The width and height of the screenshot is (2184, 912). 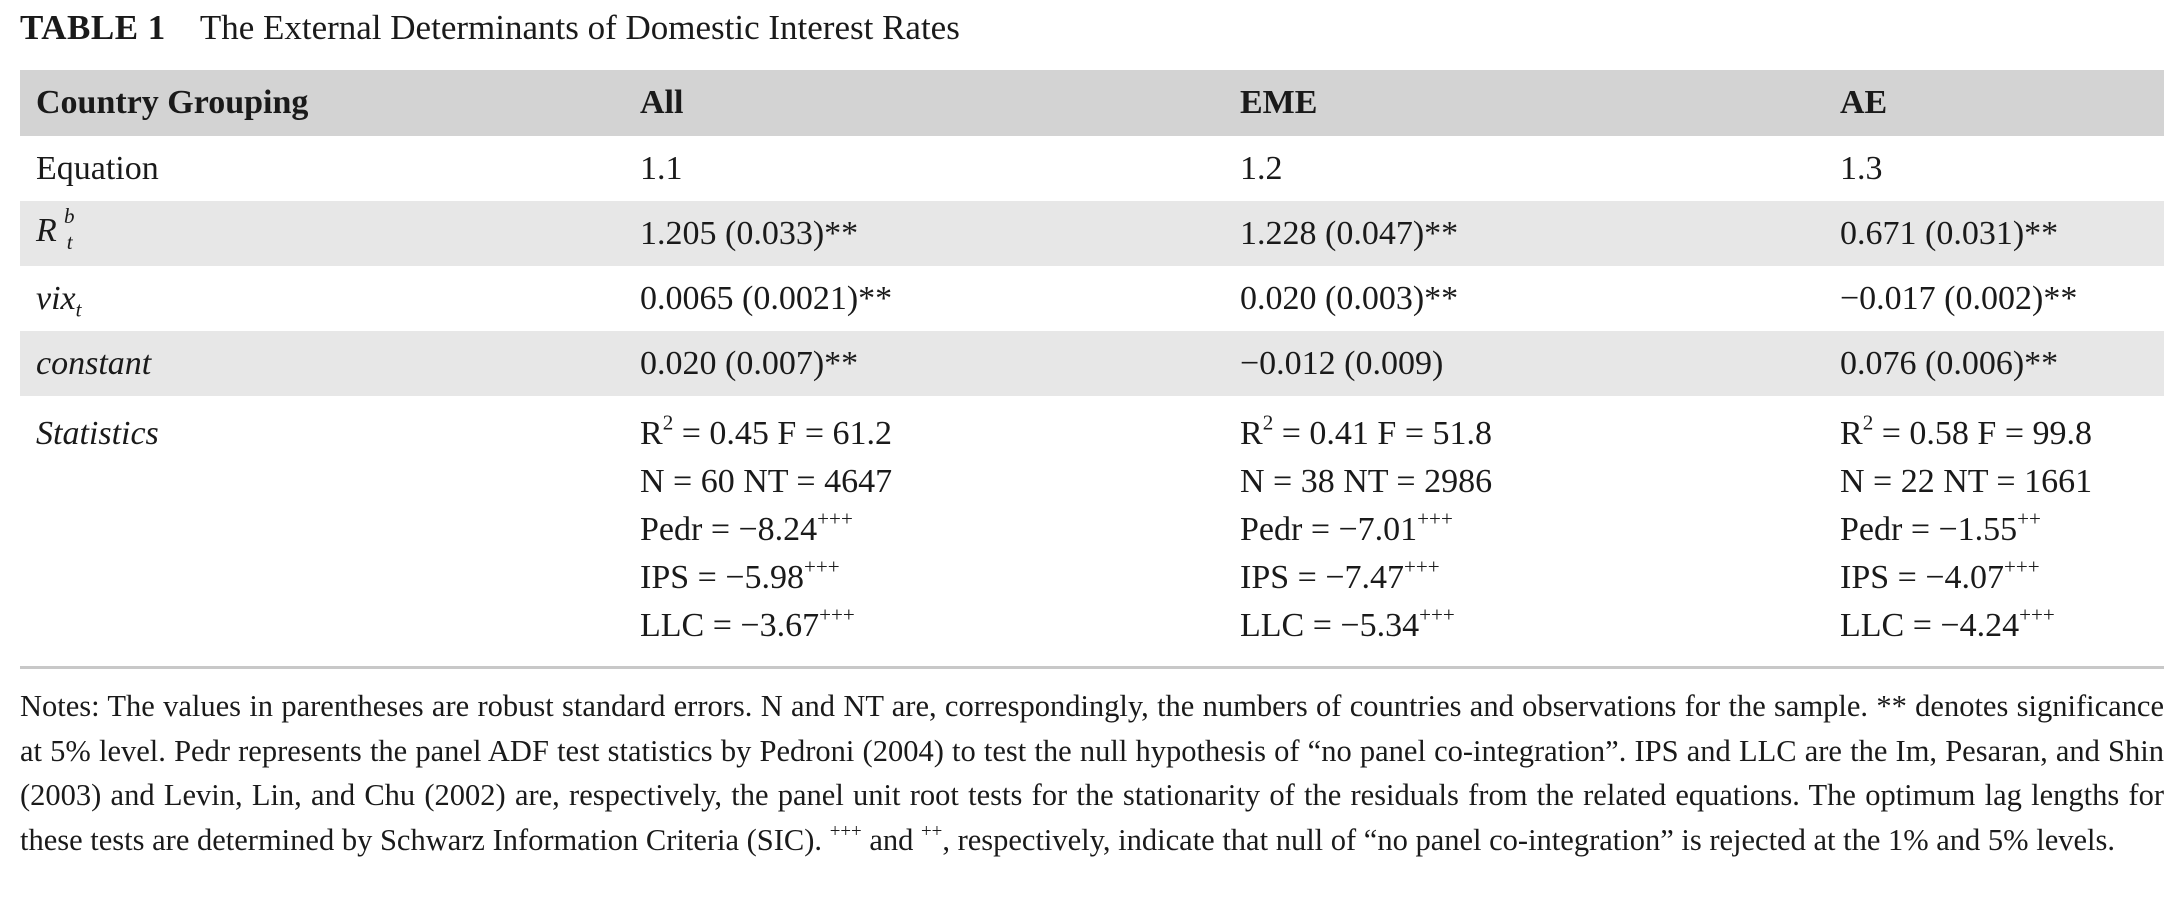 What do you see at coordinates (330, 103) in the screenshot?
I see `header-country-grouping: Country Grouping` at bounding box center [330, 103].